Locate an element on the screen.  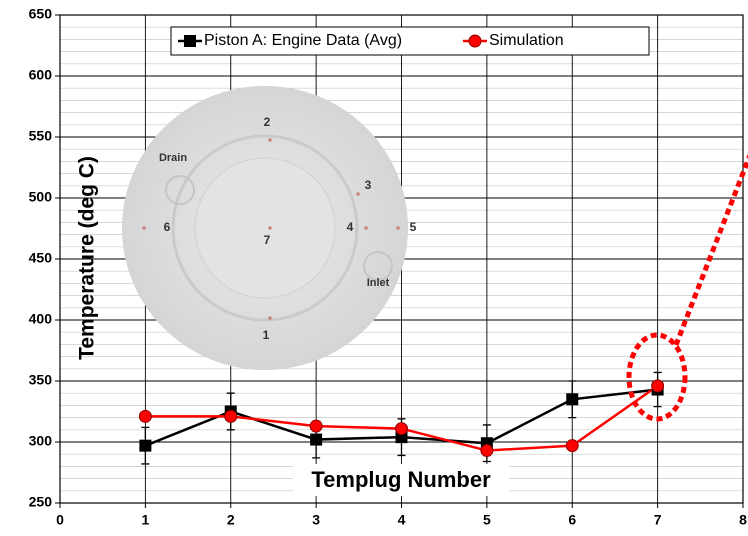
image-label: Drain is located at coordinates (173, 158).